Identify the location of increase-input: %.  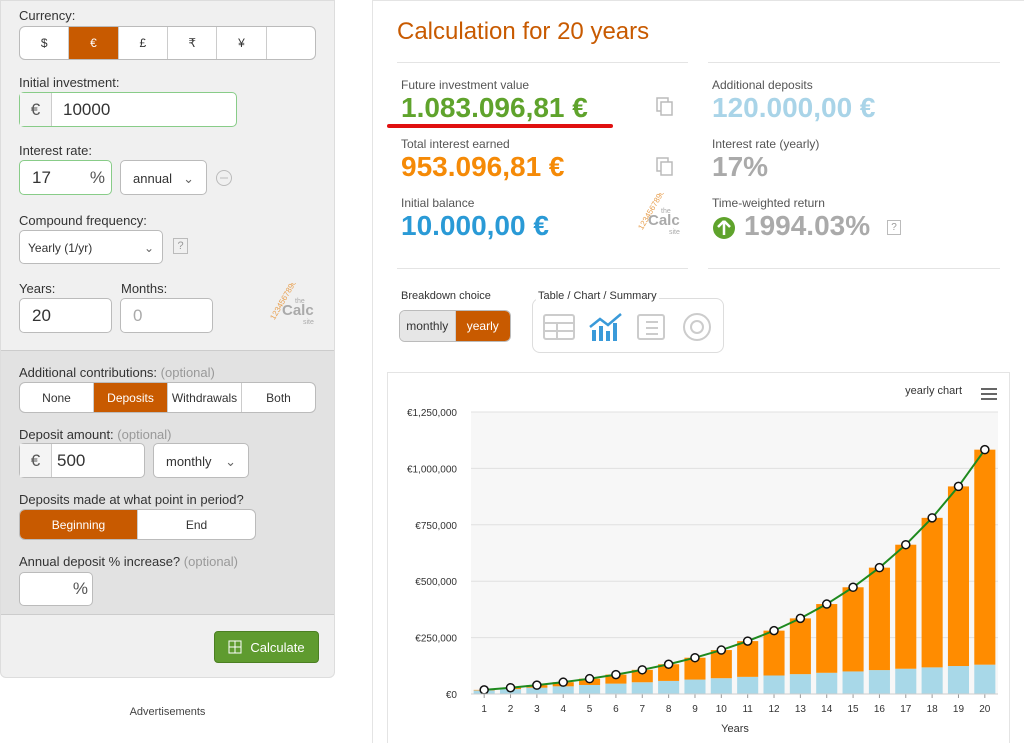
(56, 589).